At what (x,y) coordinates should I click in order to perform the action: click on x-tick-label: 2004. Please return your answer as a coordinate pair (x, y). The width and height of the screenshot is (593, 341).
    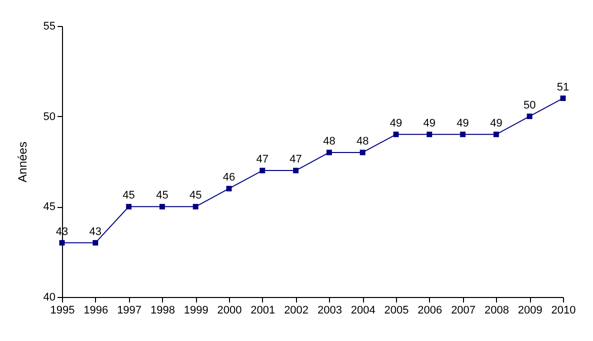
    Looking at the image, I should click on (363, 310).